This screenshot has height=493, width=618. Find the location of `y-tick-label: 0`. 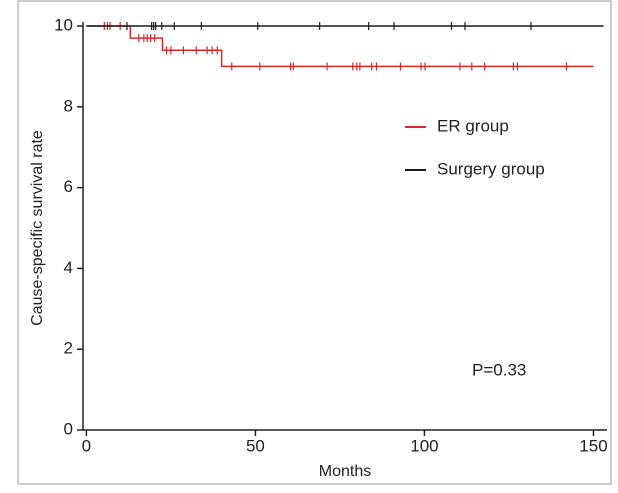

y-tick-label: 0 is located at coordinates (68, 428).